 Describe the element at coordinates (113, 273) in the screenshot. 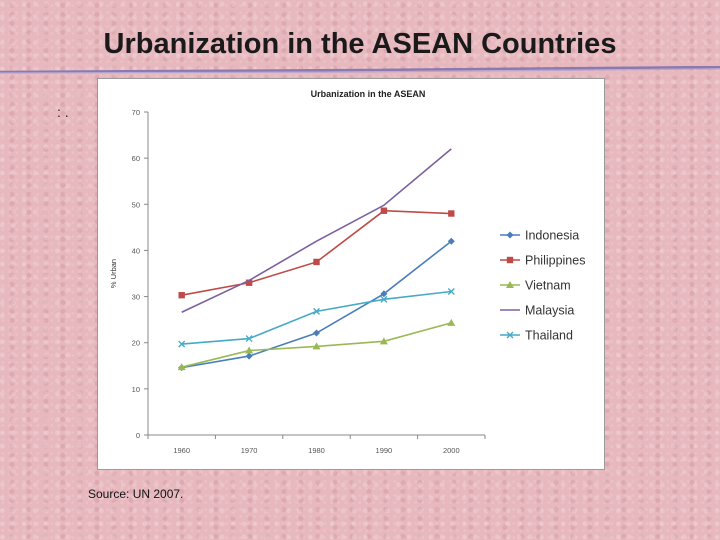

I see `y-axis-label: % Urban` at that location.